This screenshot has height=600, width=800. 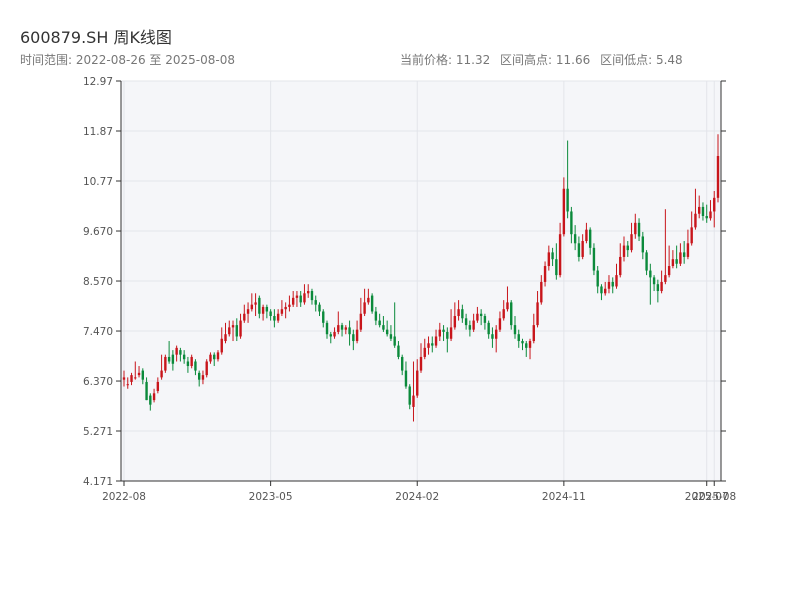 What do you see at coordinates (564, 497) in the screenshot?
I see `x-tick-label: 2024-11` at bounding box center [564, 497].